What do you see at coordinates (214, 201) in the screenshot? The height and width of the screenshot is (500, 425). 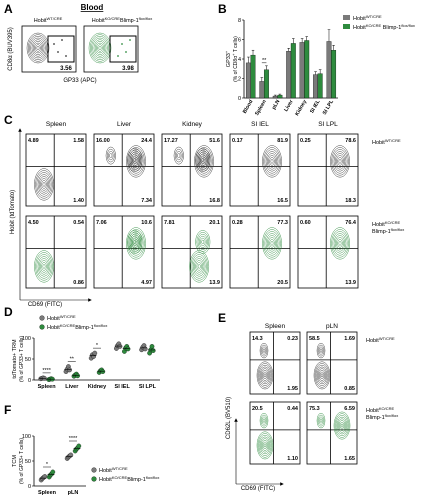 I see `quadrant-value: 16.8` at bounding box center [214, 201].